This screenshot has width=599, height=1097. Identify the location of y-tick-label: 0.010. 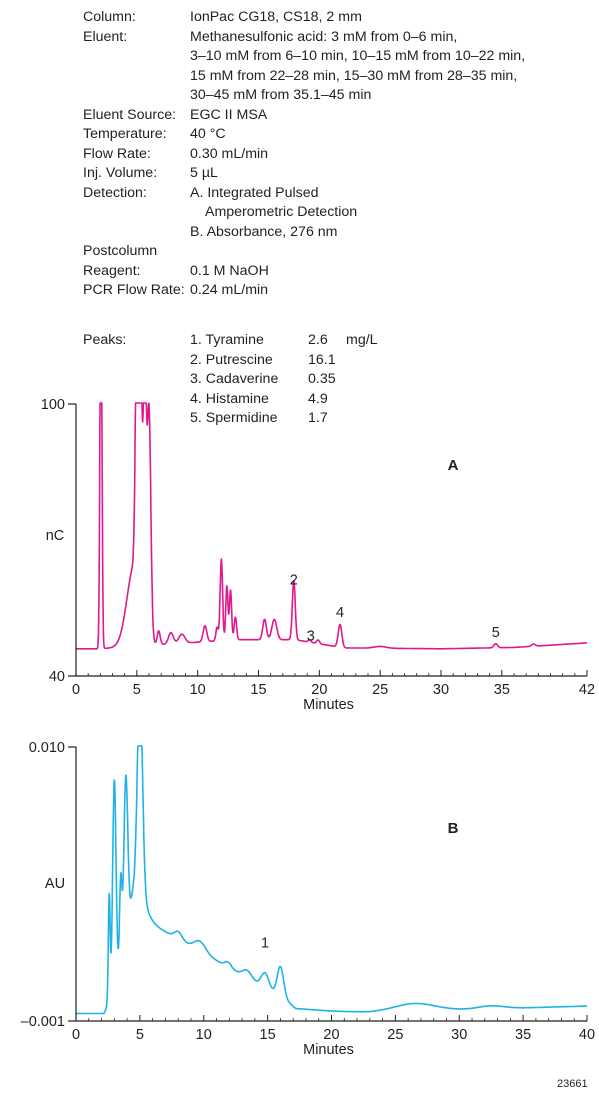
(47, 748).